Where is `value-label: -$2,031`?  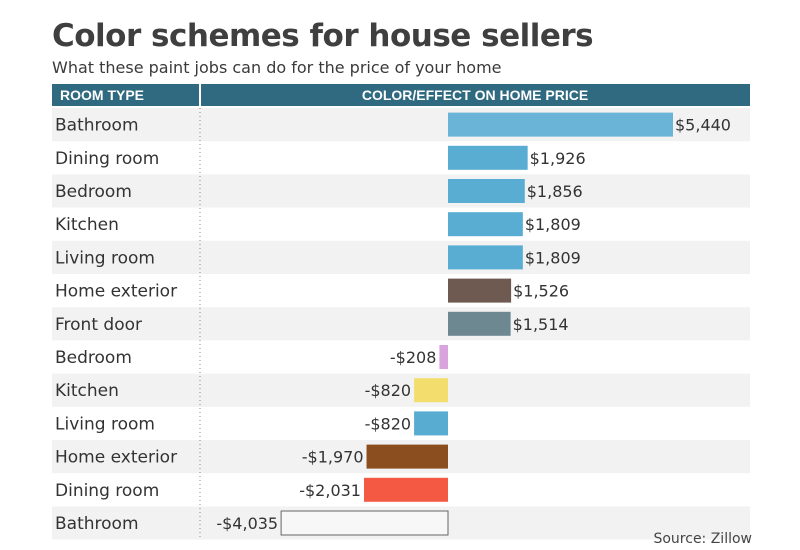
value-label: -$2,031 is located at coordinates (330, 490).